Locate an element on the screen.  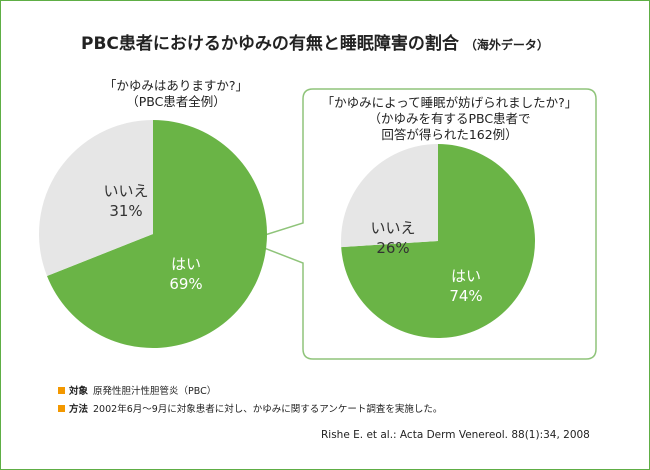
note-text: 原発性胆汁性胆管炎（PBC） is located at coordinates (155, 391).